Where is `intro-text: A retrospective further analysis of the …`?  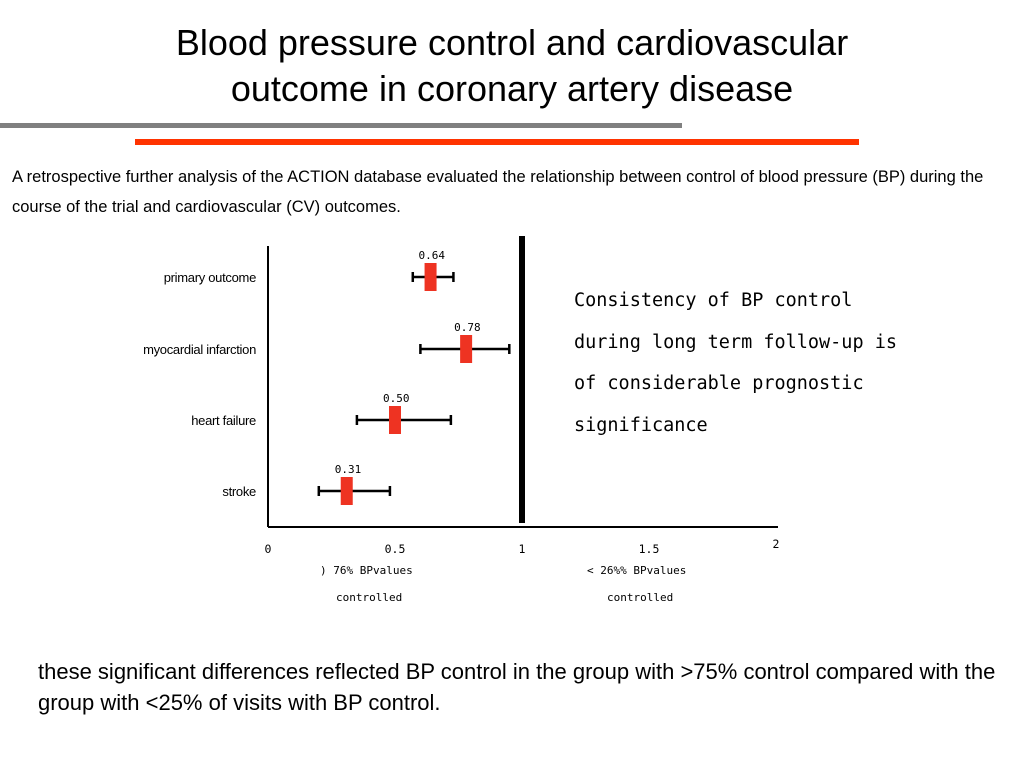 intro-text: A retrospective further analysis of the … is located at coordinates (498, 192).